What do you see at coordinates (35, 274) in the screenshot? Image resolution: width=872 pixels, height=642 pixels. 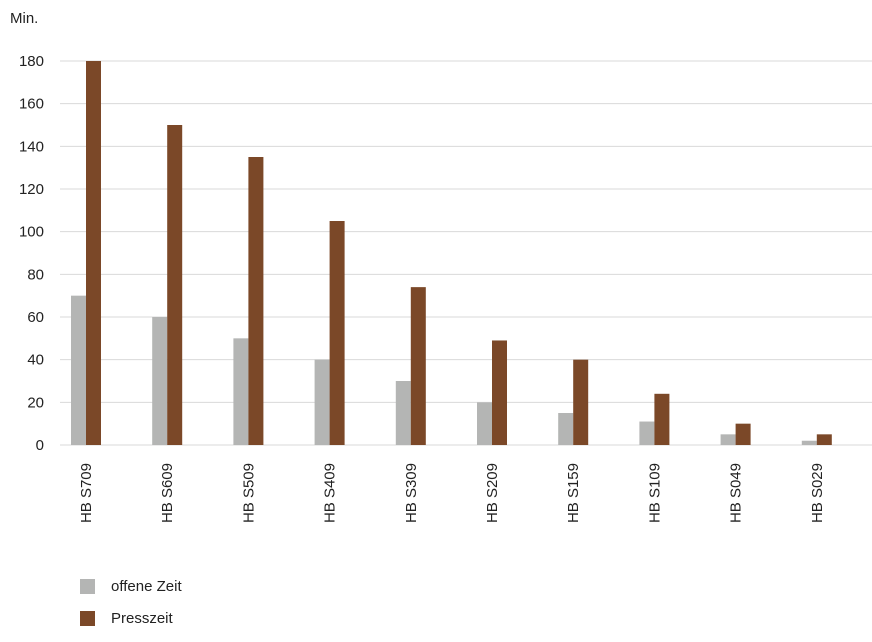 I see `y-tick-label: 80` at bounding box center [35, 274].